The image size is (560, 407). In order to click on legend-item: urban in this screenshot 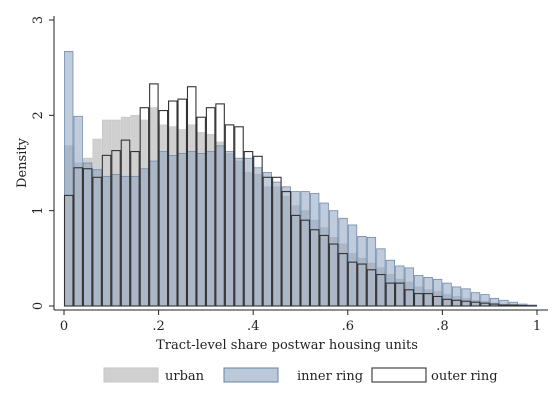, I will do `click(154, 375)`.